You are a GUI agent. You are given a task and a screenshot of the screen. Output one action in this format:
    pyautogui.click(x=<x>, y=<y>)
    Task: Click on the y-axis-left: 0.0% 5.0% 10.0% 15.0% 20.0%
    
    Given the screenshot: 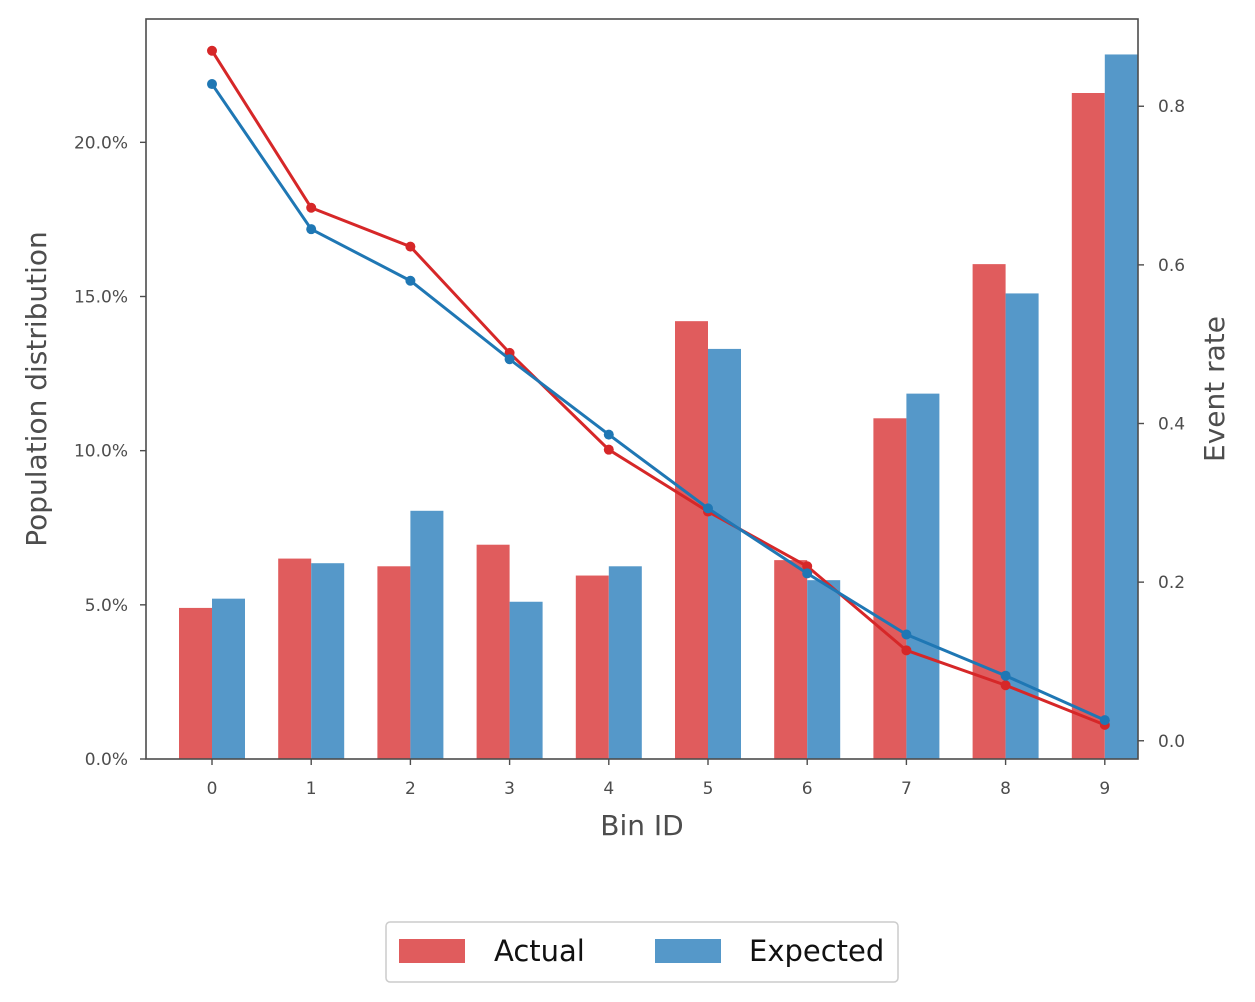 What is the action you would take?
    pyautogui.click(x=110, y=451)
    